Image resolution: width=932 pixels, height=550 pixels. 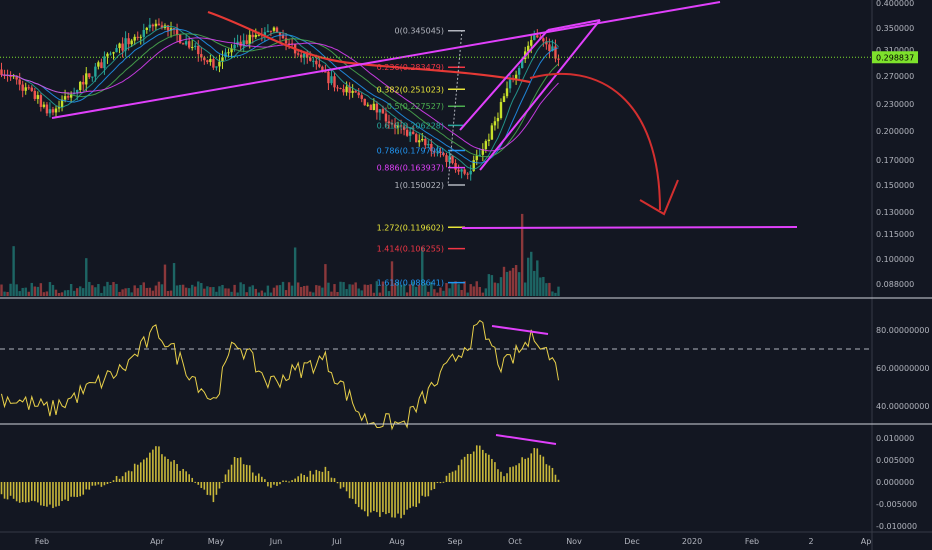 I want to click on momentum-tick-label: -0.010000, so click(x=896, y=526).